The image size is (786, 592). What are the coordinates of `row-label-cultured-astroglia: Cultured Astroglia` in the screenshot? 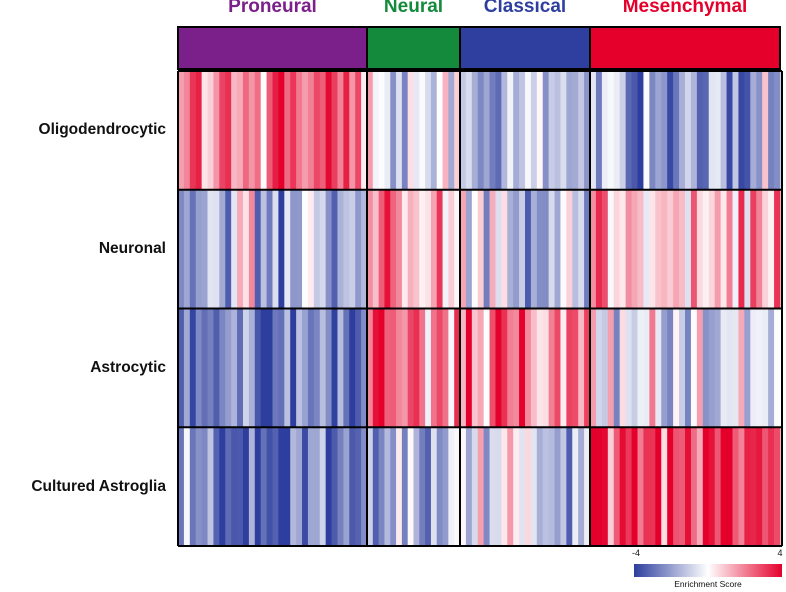 It's located at (98, 486).